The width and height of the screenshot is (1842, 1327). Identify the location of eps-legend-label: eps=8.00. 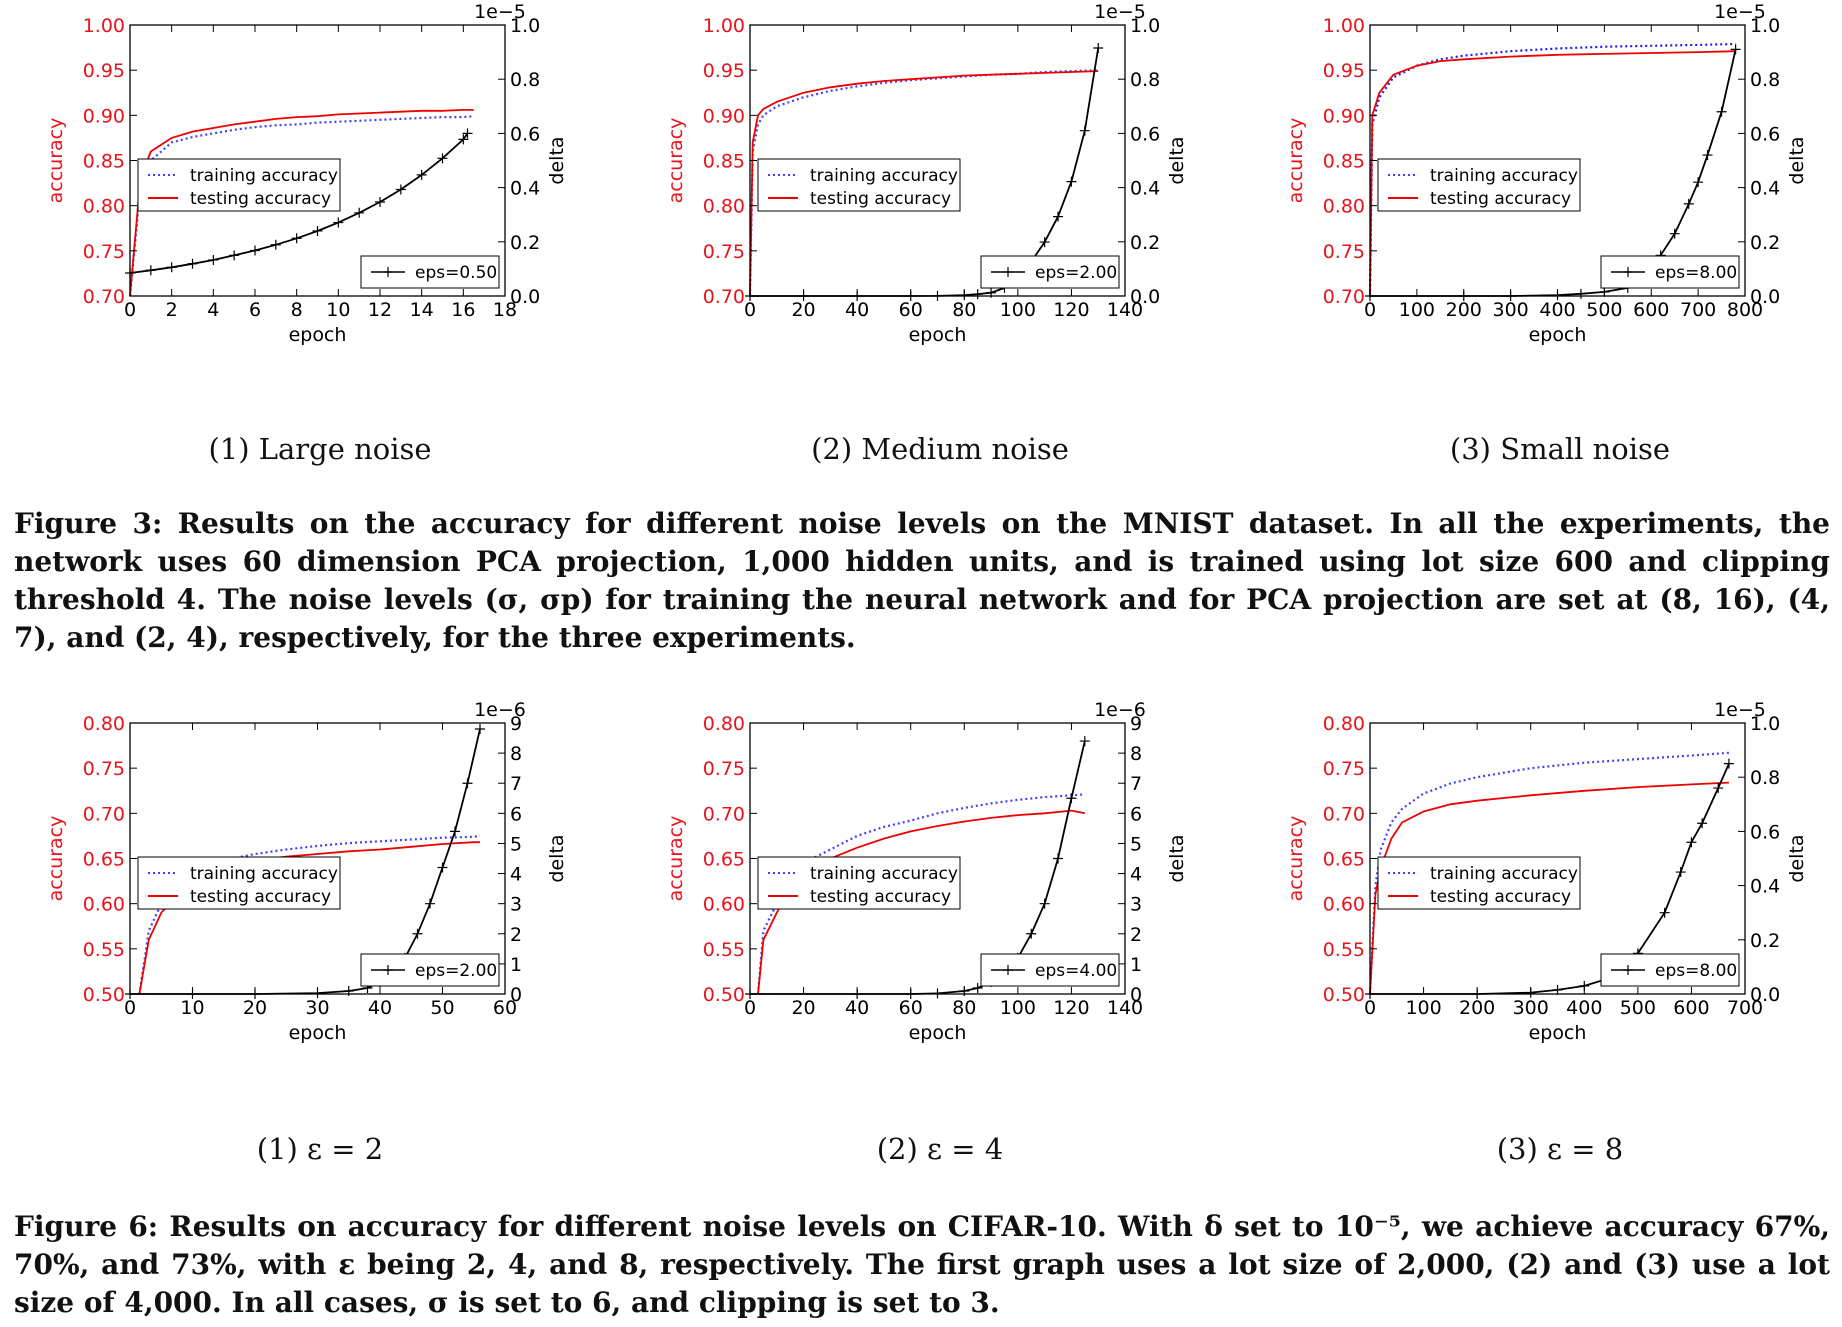
(1696, 971).